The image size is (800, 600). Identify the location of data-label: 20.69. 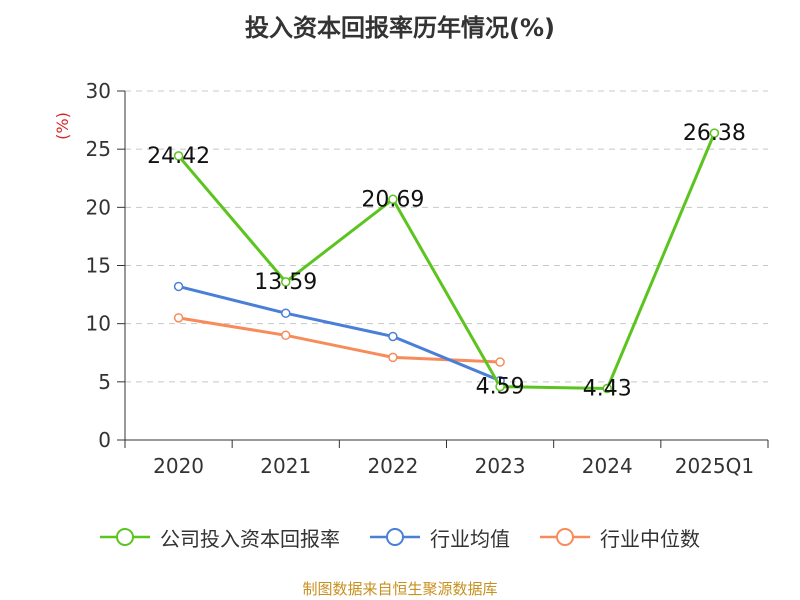
(392, 199).